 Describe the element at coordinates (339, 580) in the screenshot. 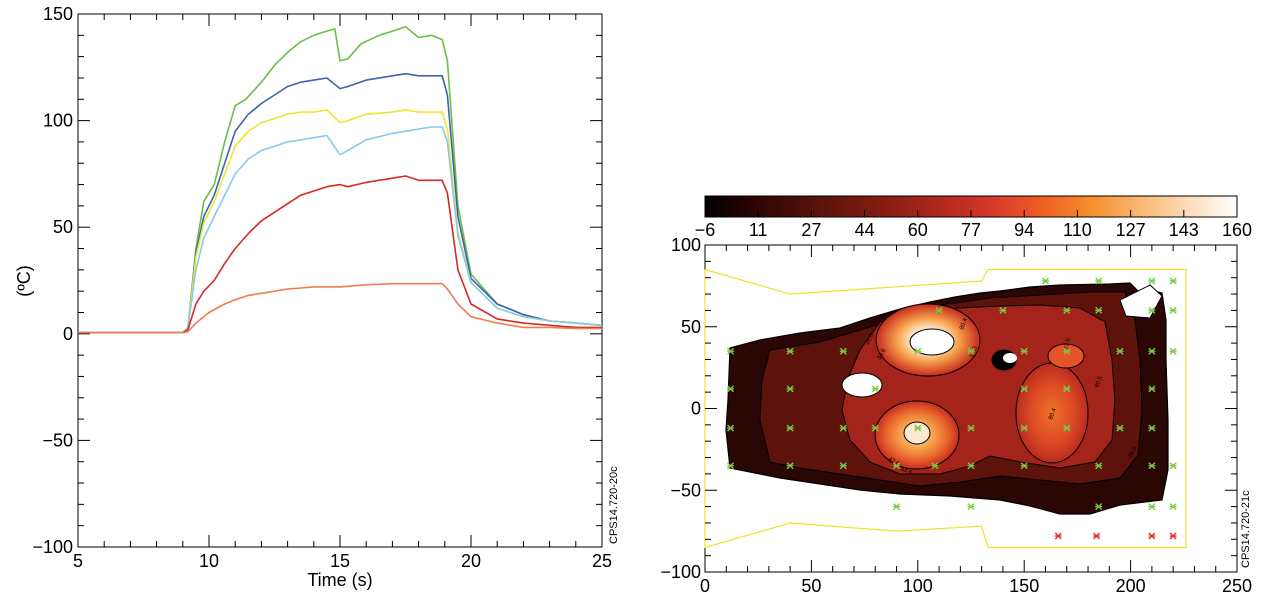

I see `x-axis-title: Time (s)` at that location.